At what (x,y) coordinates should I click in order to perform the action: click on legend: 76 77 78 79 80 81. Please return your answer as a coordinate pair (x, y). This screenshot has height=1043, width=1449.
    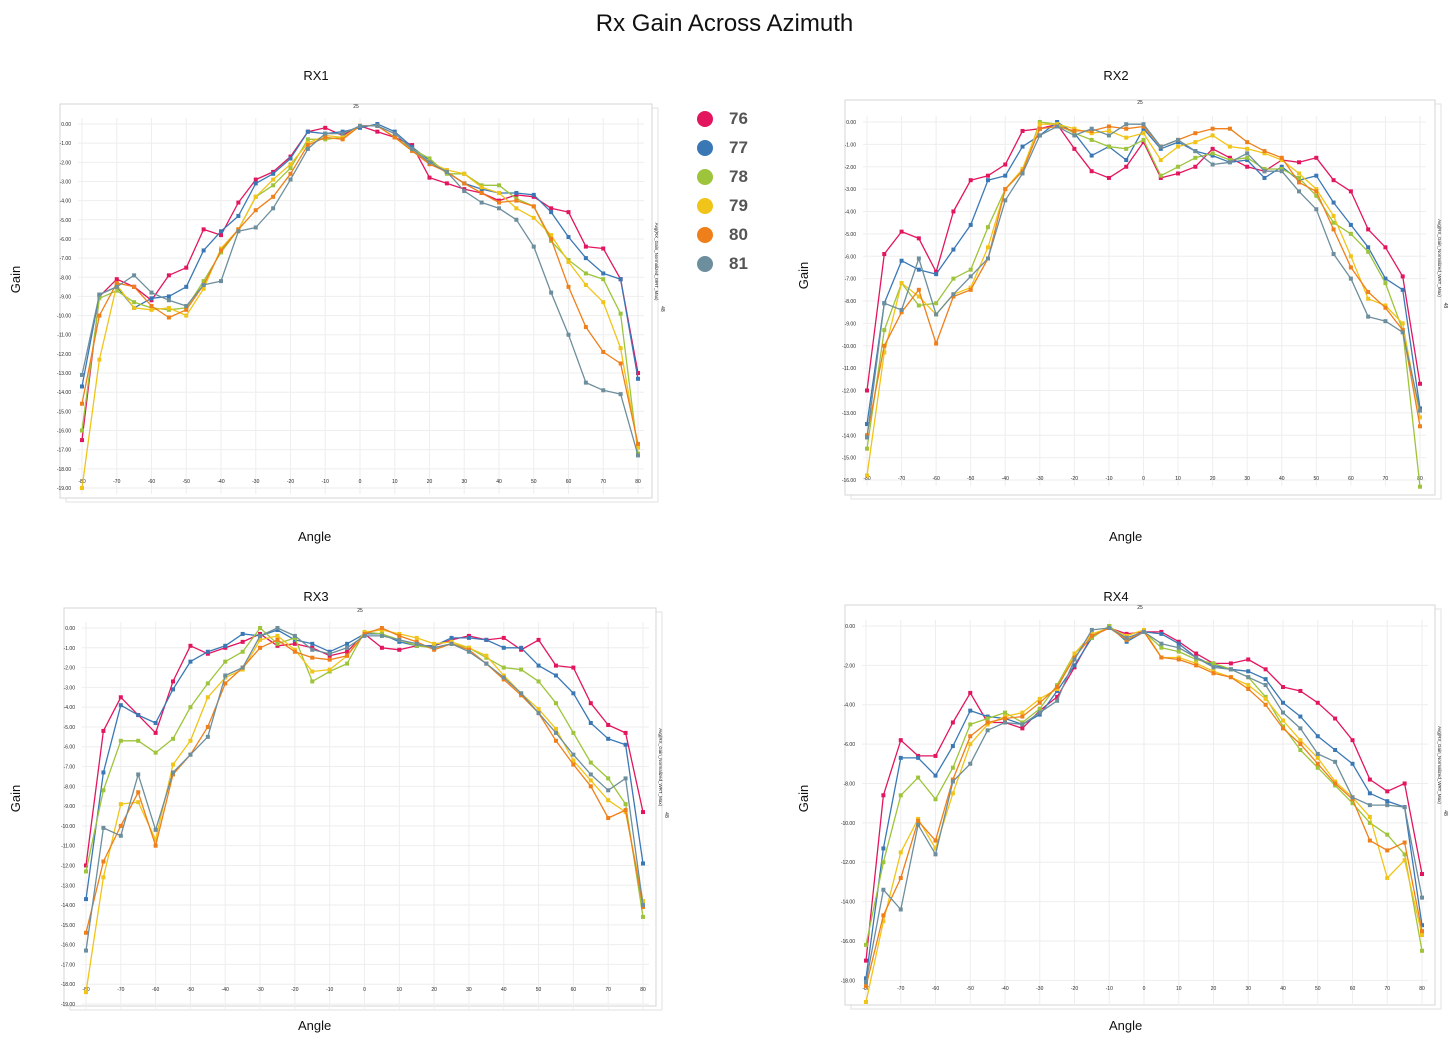
    Looking at the image, I should click on (722, 193).